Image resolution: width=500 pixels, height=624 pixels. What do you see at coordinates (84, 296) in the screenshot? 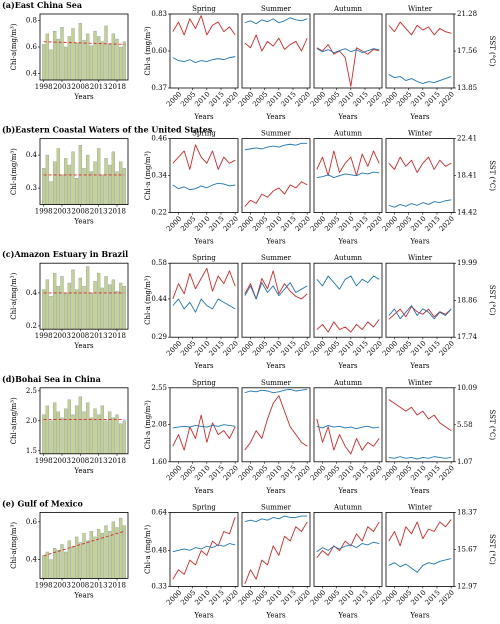
I see `plot-frame` at bounding box center [84, 296].